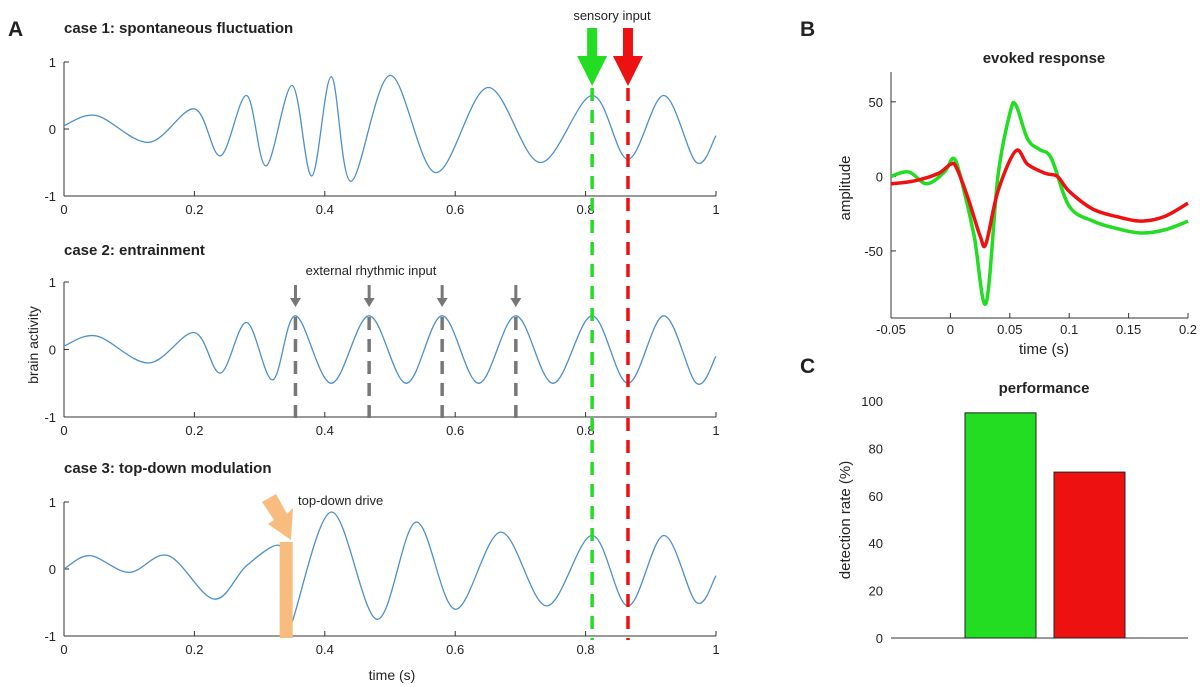  What do you see at coordinates (50, 636) in the screenshot?
I see `case3-y-tick-label: -1` at bounding box center [50, 636].